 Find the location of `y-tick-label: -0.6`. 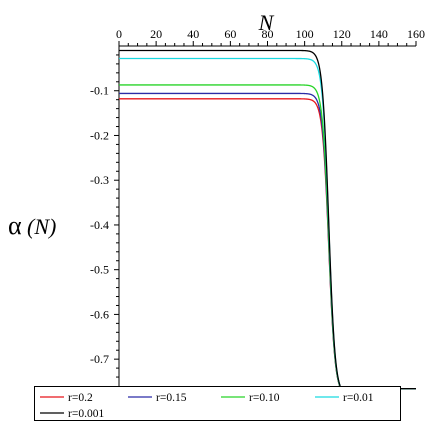

y-tick-label: -0.6 is located at coordinates (99, 314).